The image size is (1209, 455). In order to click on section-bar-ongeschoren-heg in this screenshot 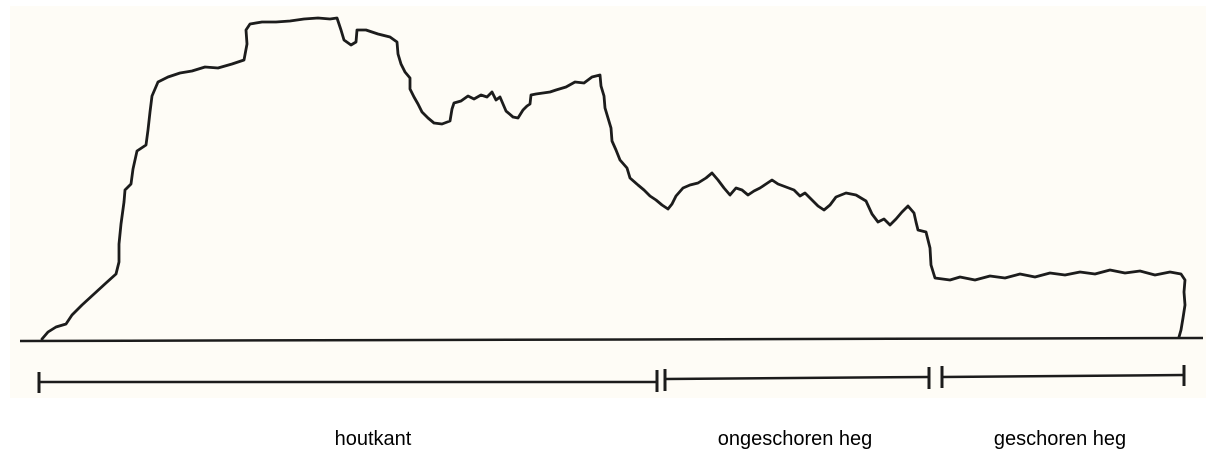, I will do `click(797, 379)`.